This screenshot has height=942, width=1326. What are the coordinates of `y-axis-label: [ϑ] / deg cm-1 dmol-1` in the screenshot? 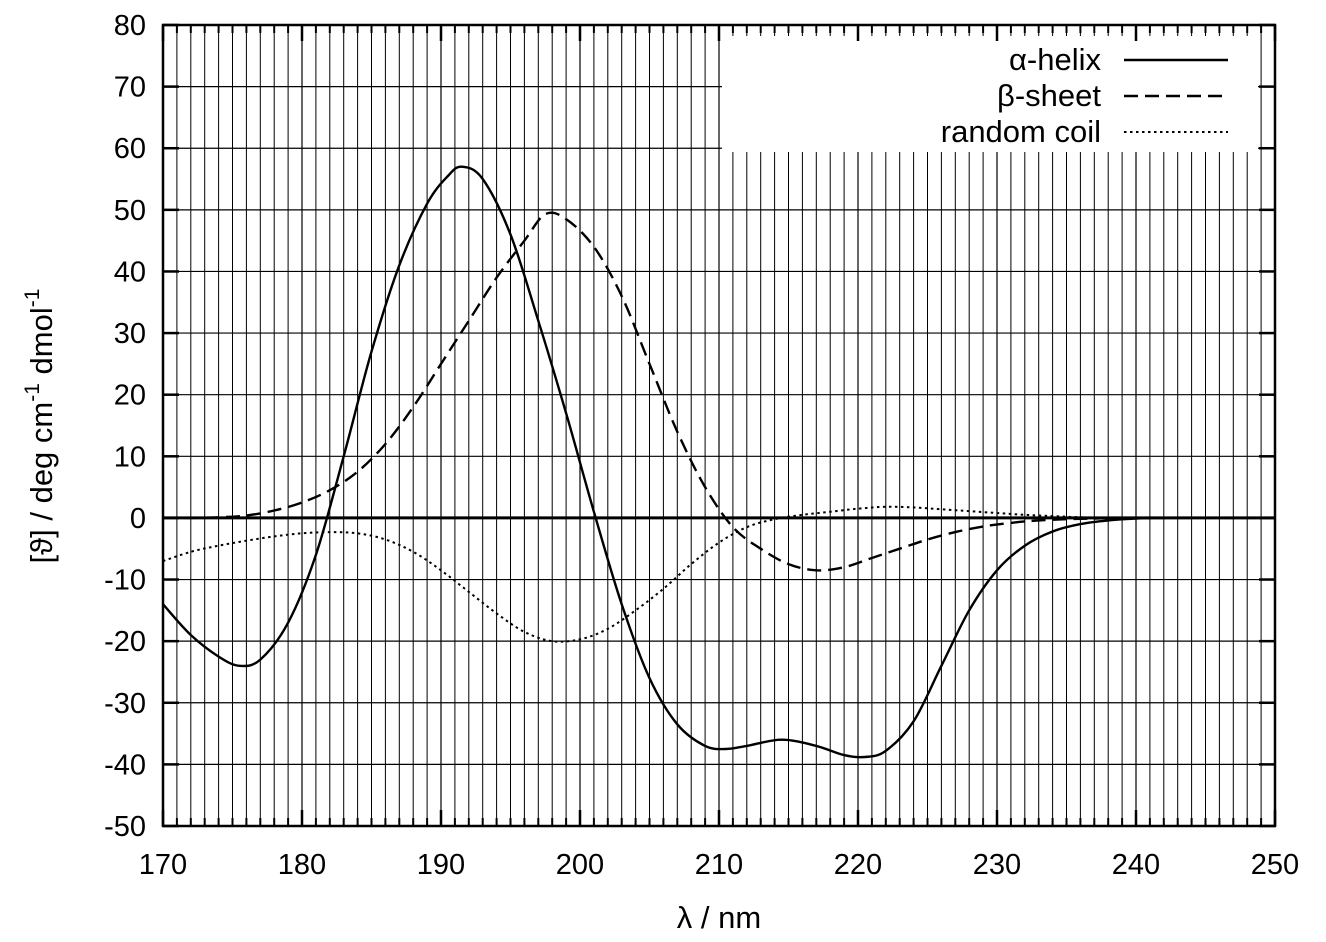 It's located at (40, 426).